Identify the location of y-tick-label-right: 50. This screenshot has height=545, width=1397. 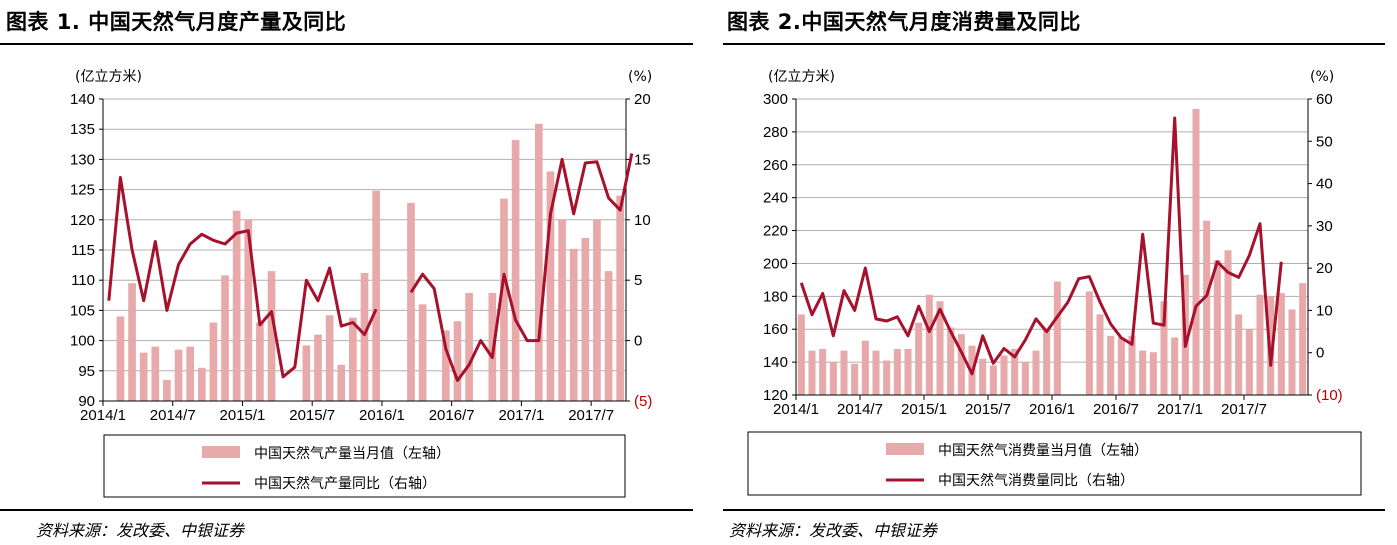
(1324, 141).